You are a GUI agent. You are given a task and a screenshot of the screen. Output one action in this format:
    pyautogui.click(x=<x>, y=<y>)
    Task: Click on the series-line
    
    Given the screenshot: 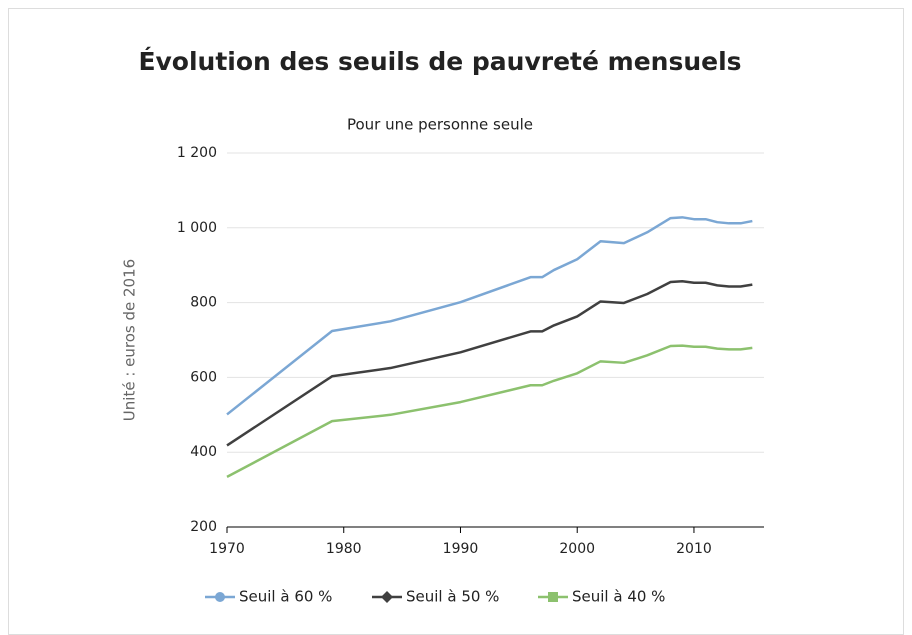 What is the action you would take?
    pyautogui.click(x=489, y=411)
    